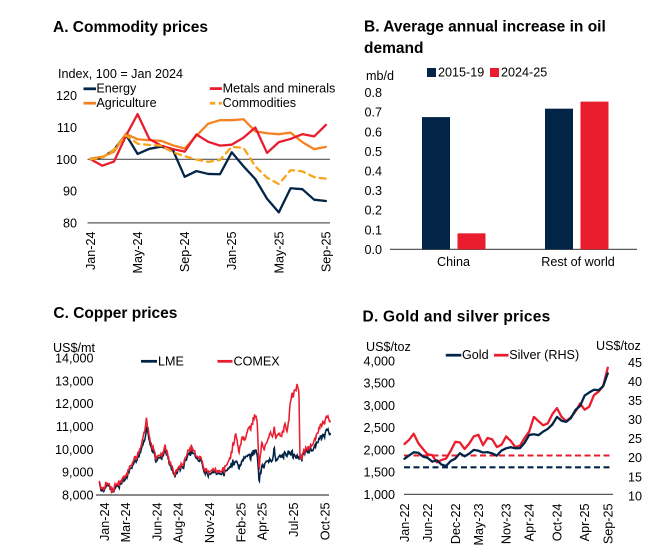 Image resolution: width=669 pixels, height=559 pixels. What do you see at coordinates (67, 128) in the screenshot?
I see `svg-text: 110` at bounding box center [67, 128].